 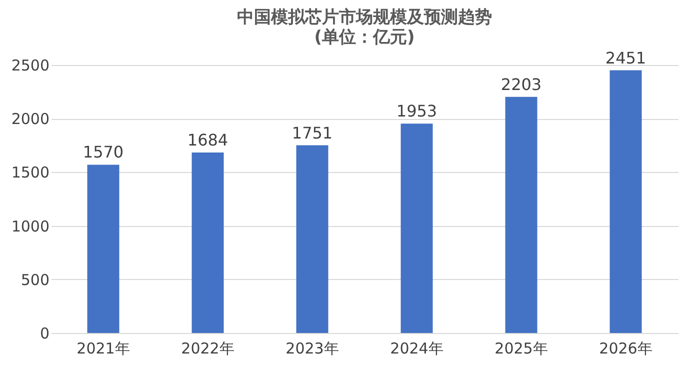 What do you see at coordinates (312, 349) in the screenshot?
I see `x-tick-label: 2023年` at bounding box center [312, 349].